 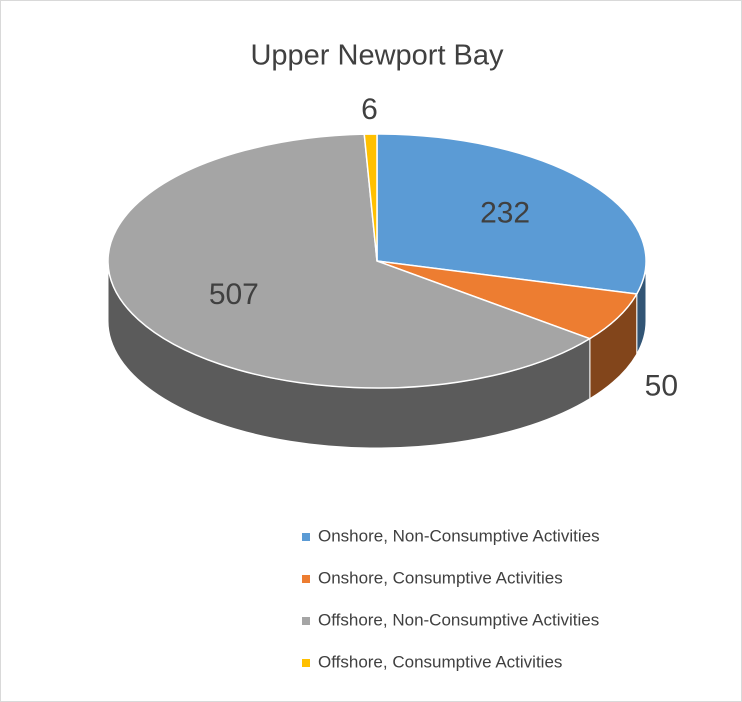 I want to click on data-label: 50, so click(x=661, y=386).